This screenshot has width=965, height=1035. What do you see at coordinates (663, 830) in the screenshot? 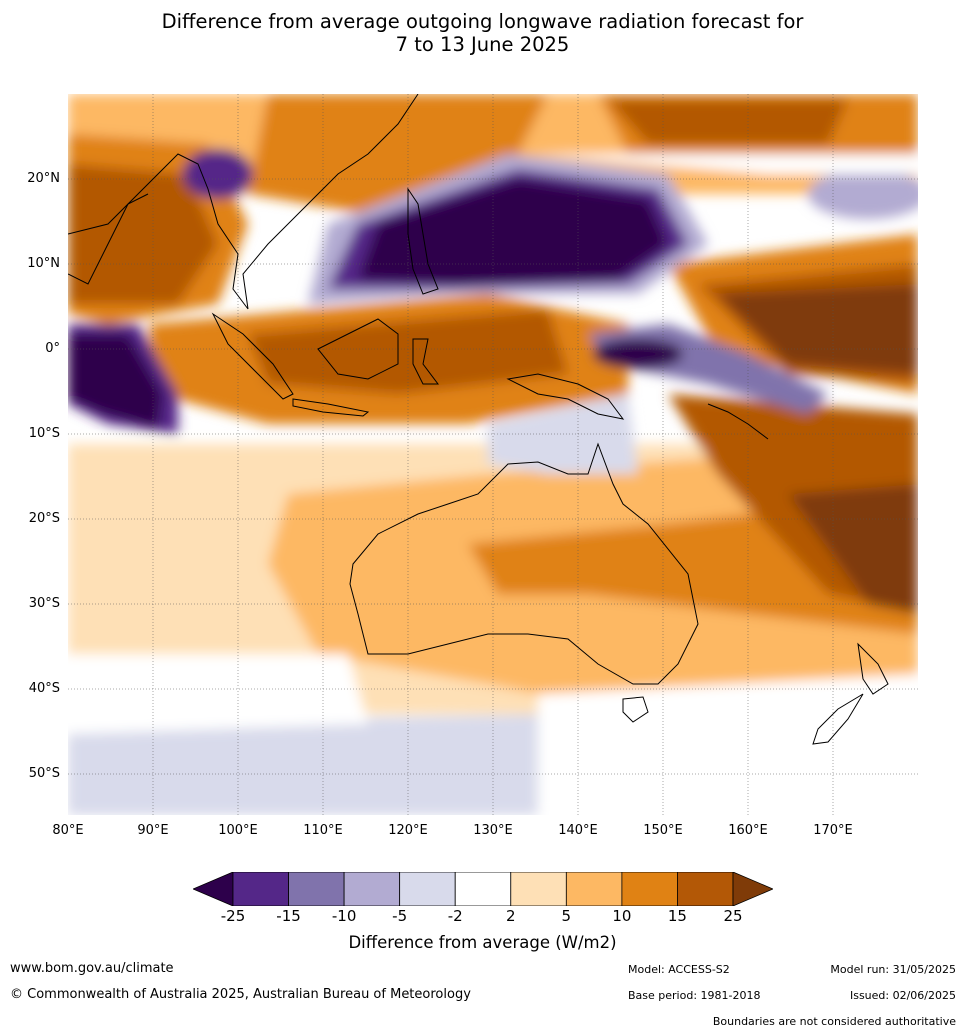
I see `lon-label-150e: 150°E` at bounding box center [663, 830].